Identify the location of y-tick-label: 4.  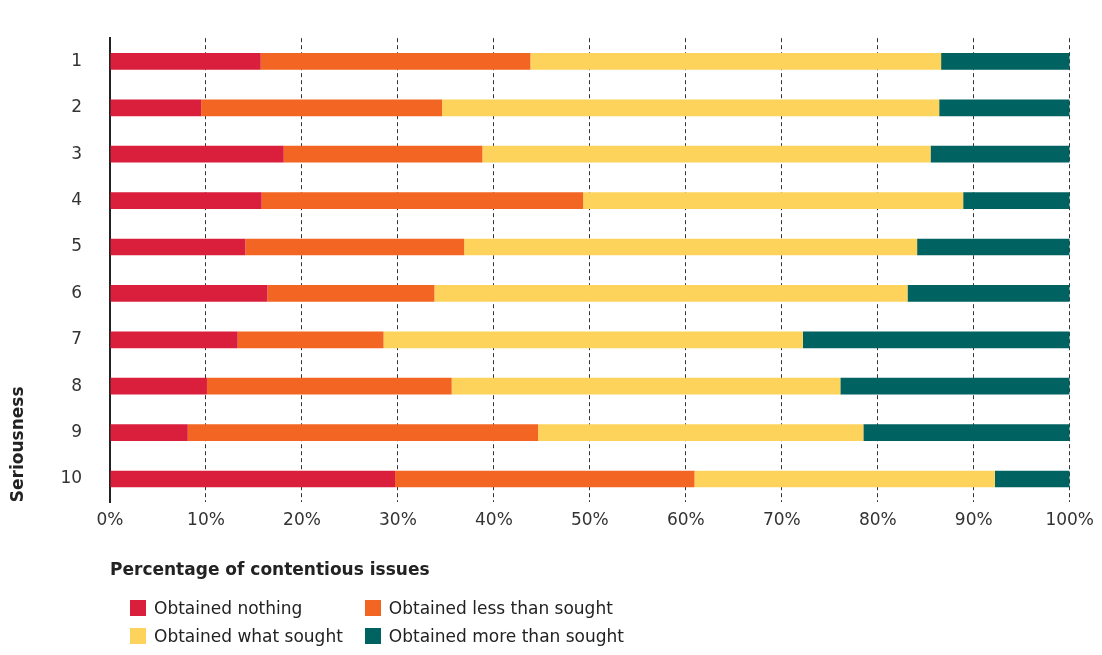
(77, 199).